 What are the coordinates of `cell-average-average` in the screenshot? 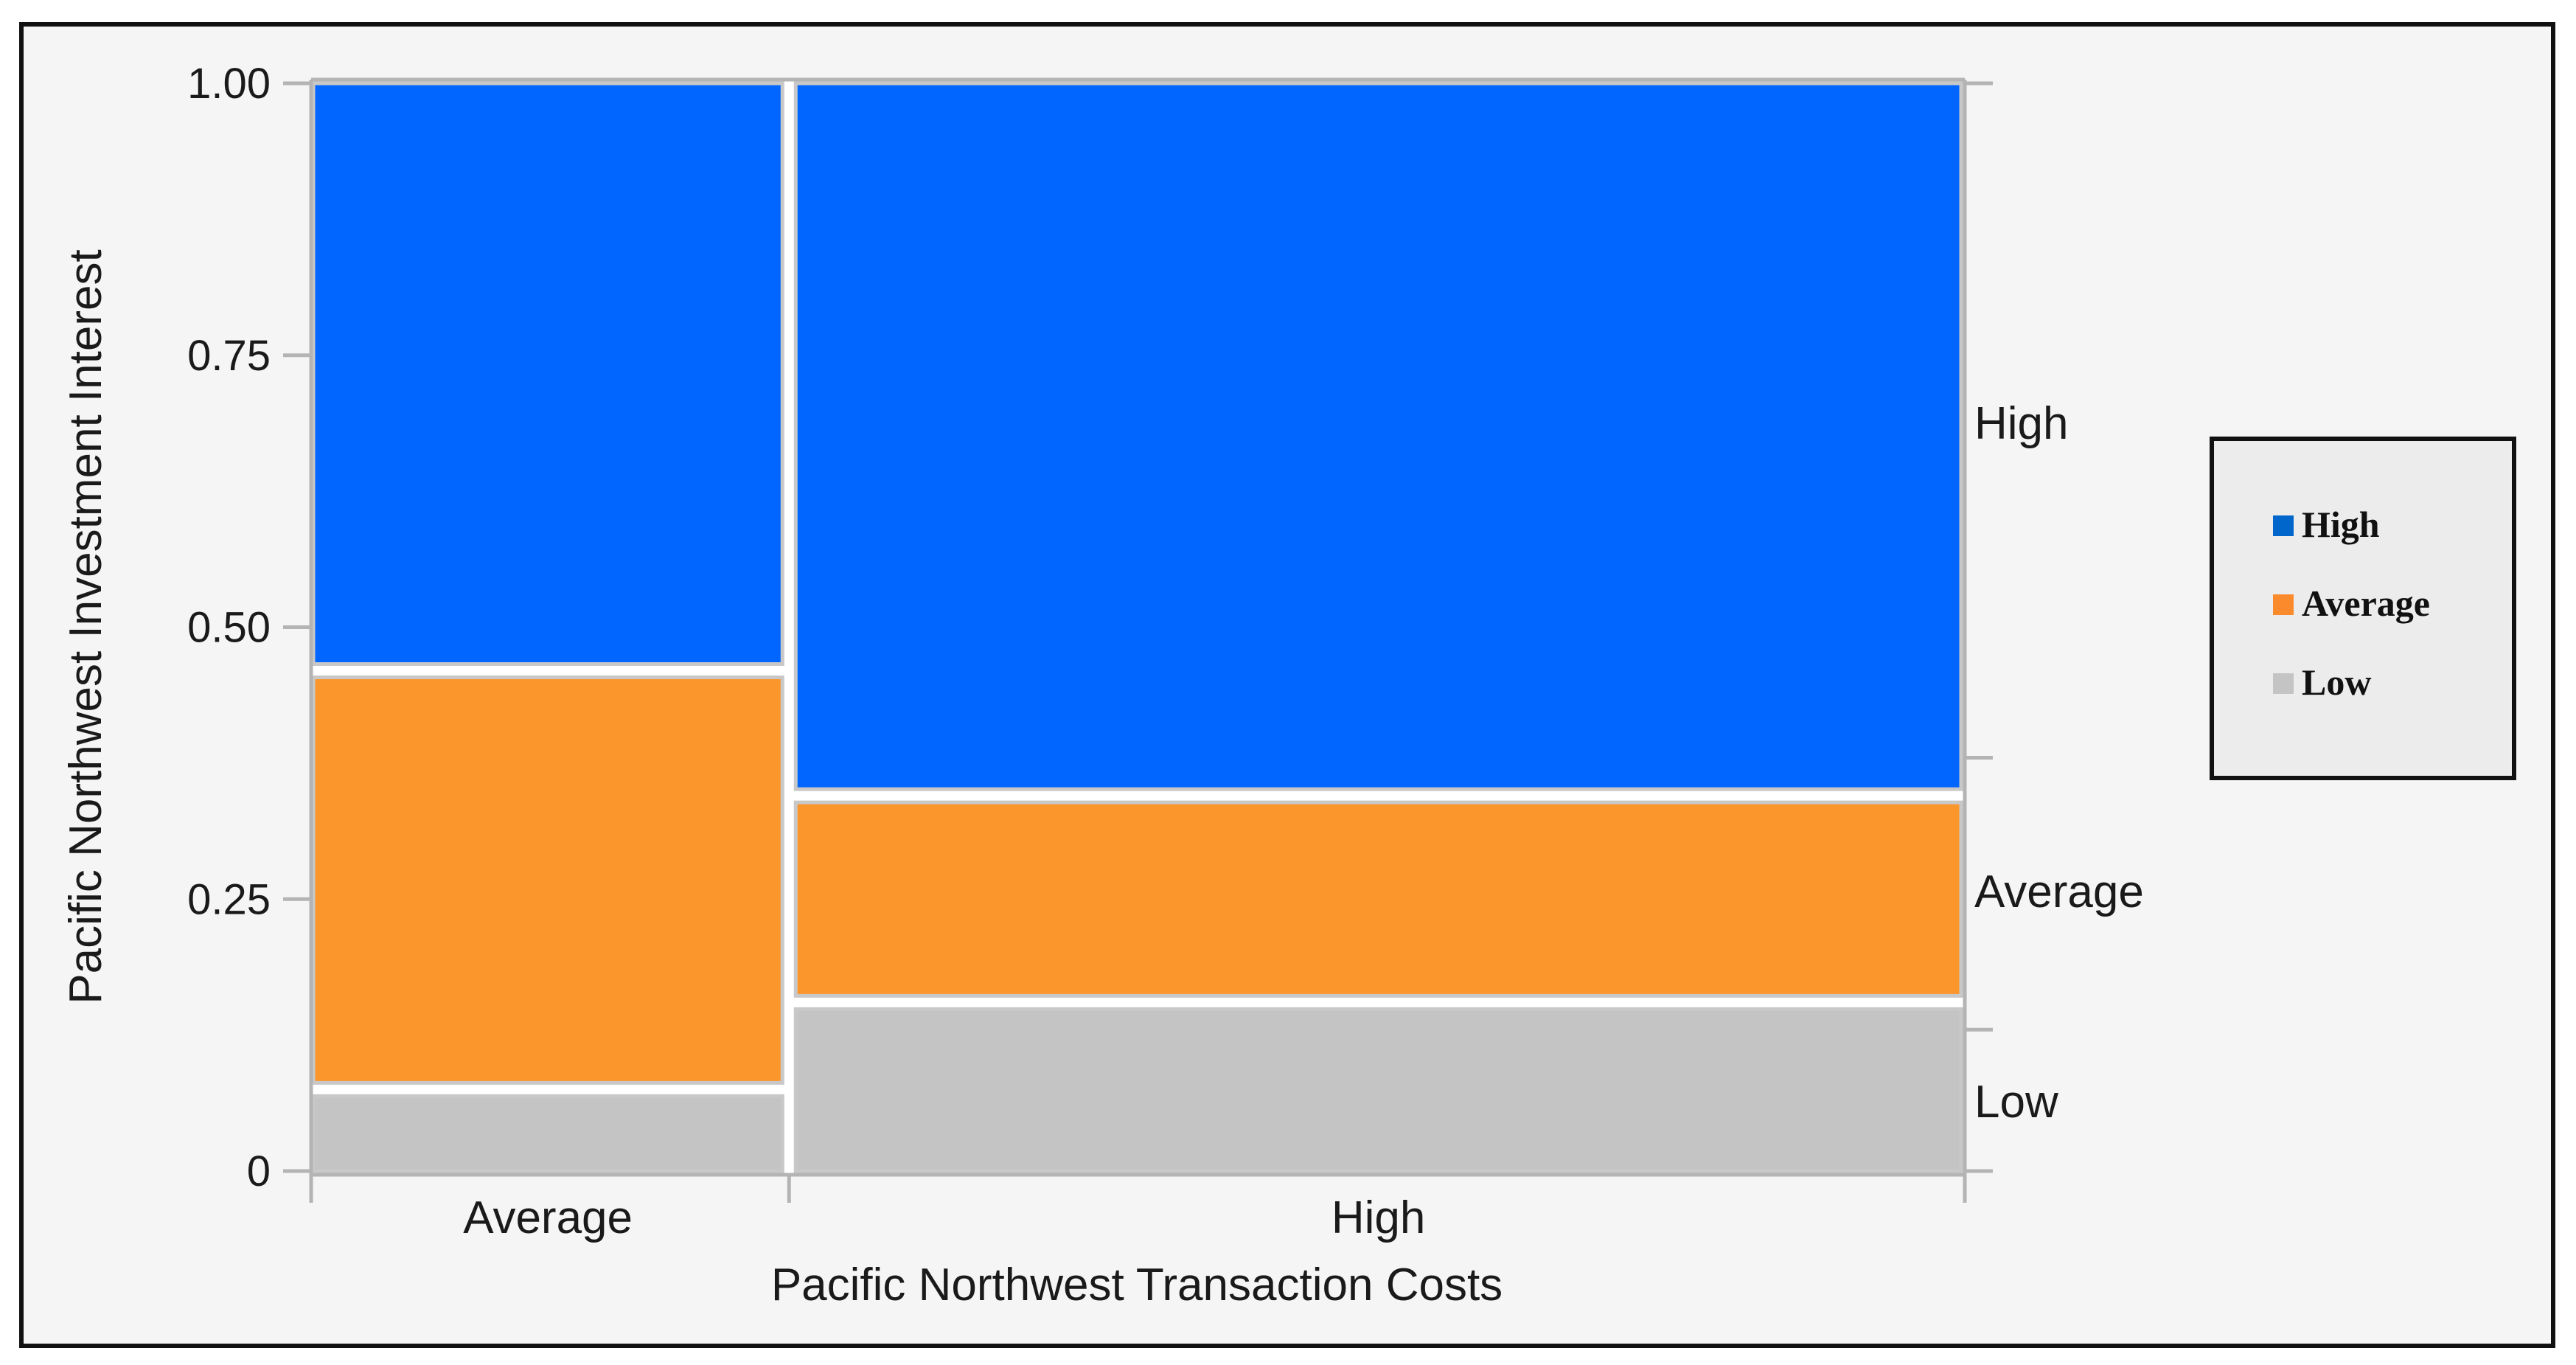 It's located at (548, 880).